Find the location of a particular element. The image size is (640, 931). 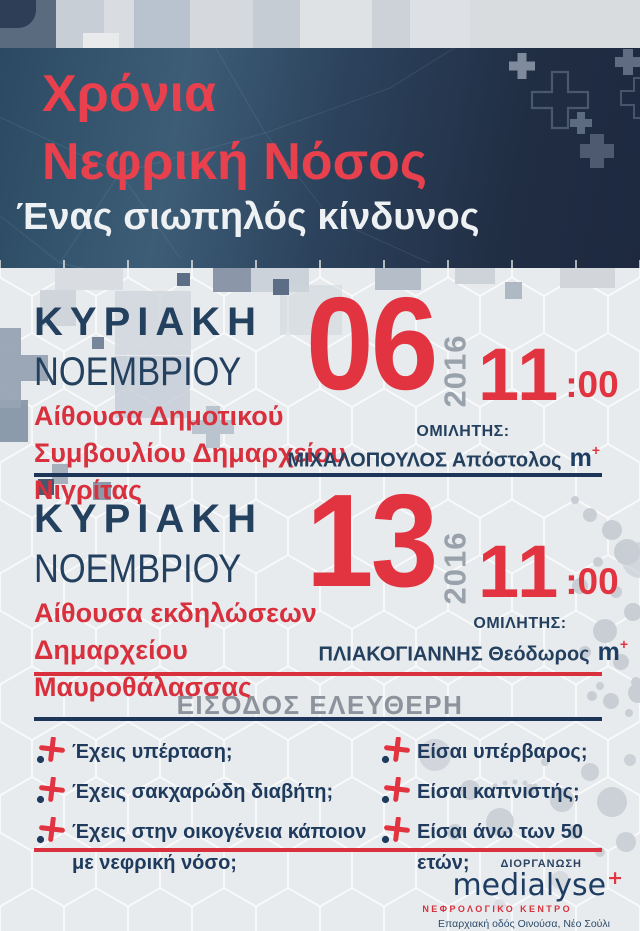

organizer-label: ΔΙΟΡΓΑΝΩΣΗ is located at coordinates (541, 864).